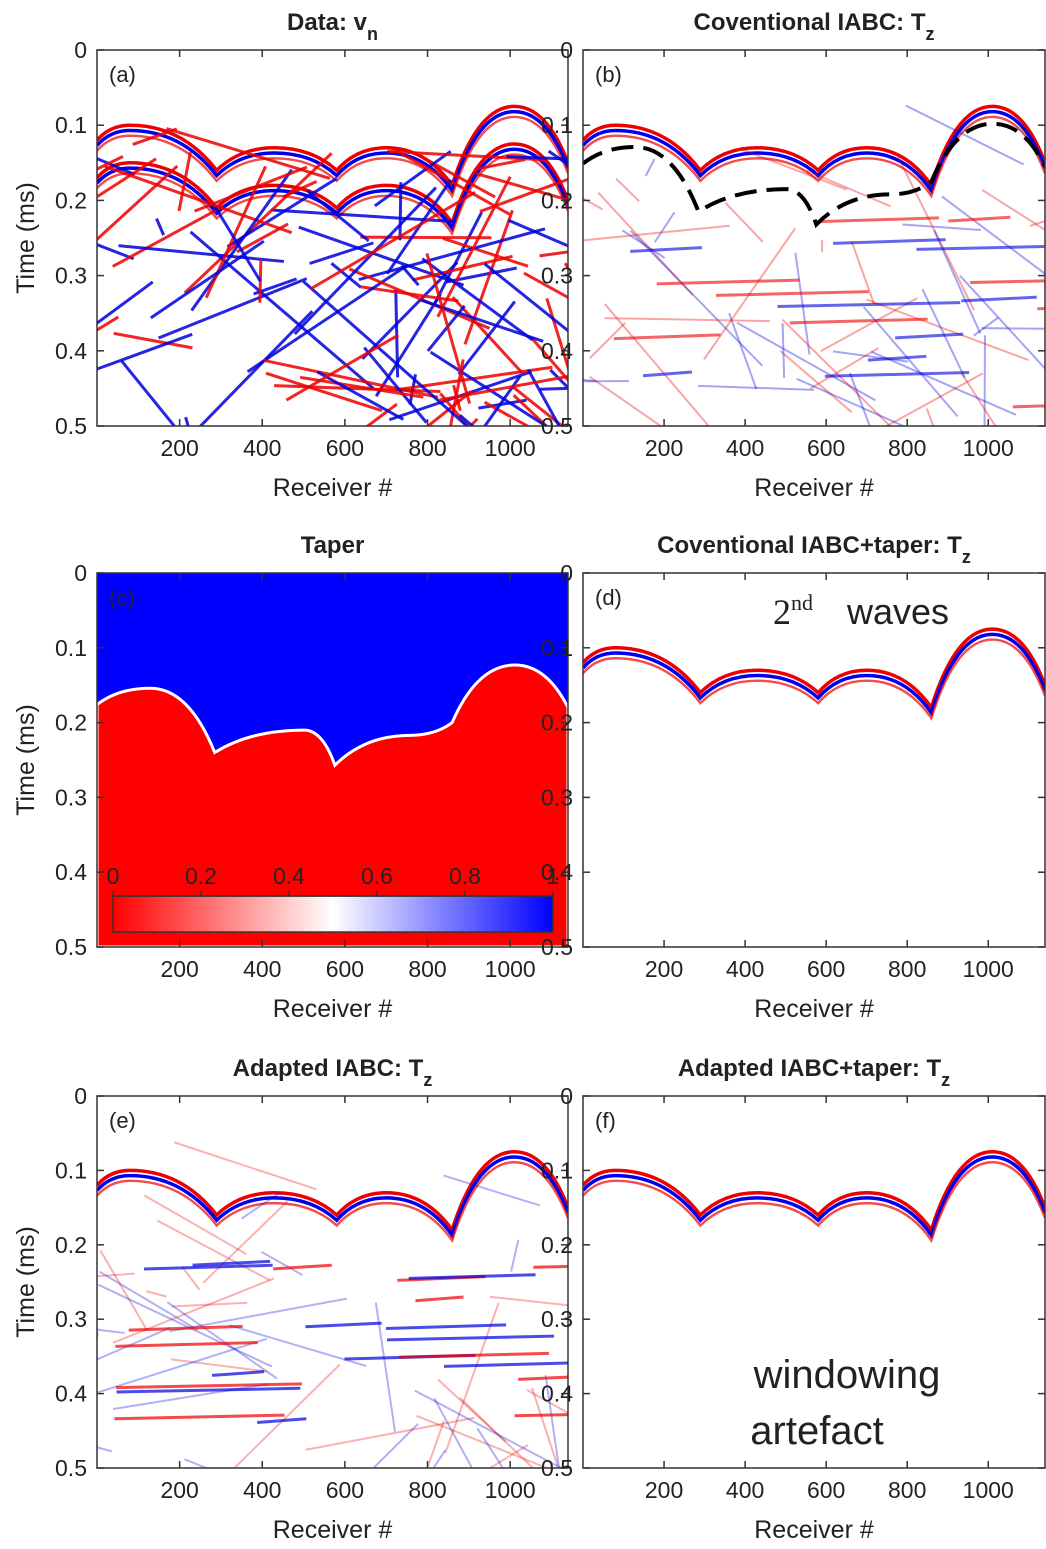  What do you see at coordinates (608, 74) in the screenshot?
I see `panel-label: (b)` at bounding box center [608, 74].